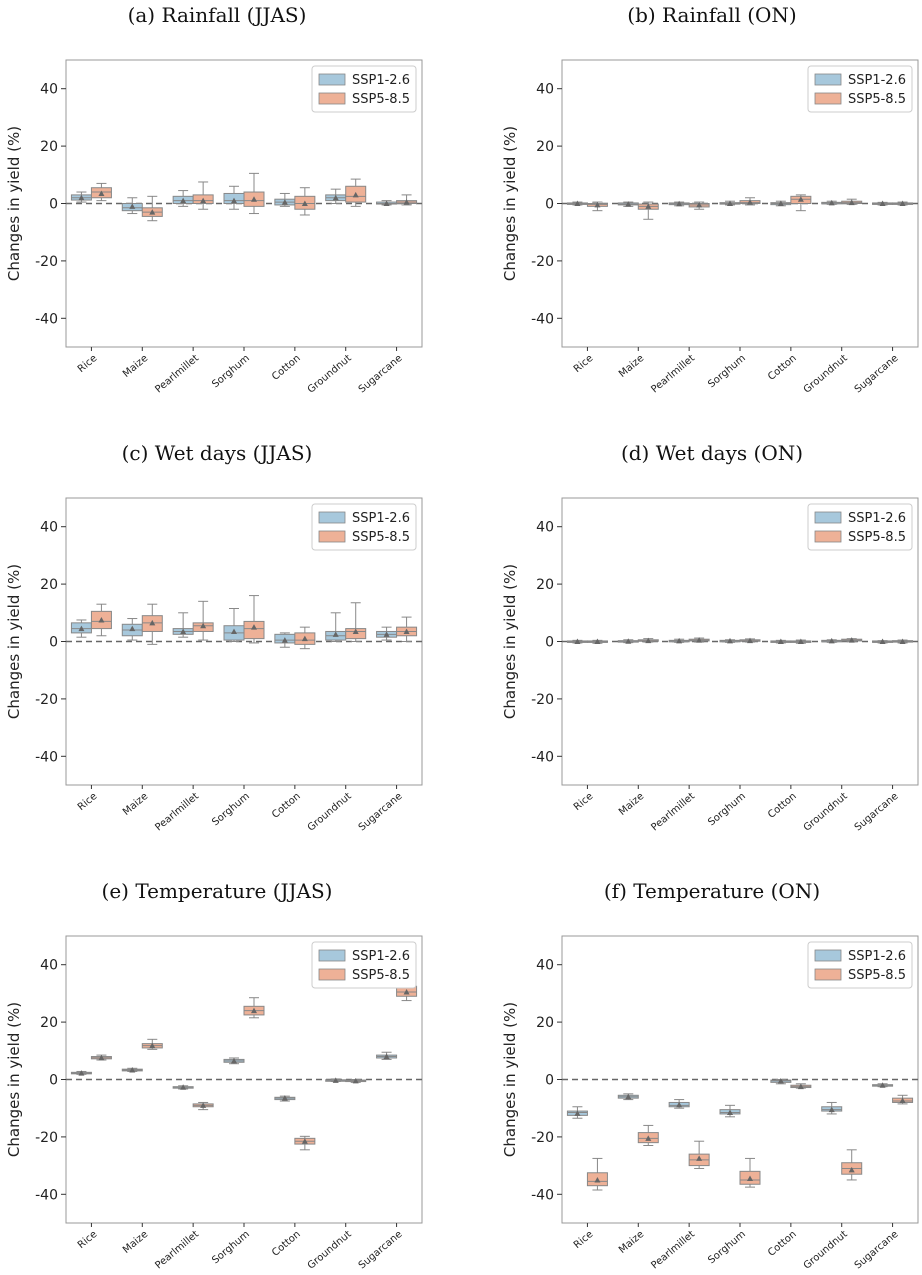 This screenshot has height=1275, width=922. Describe the element at coordinates (727, 809) in the screenshot. I see `x-tick-label: Sorghum` at that location.